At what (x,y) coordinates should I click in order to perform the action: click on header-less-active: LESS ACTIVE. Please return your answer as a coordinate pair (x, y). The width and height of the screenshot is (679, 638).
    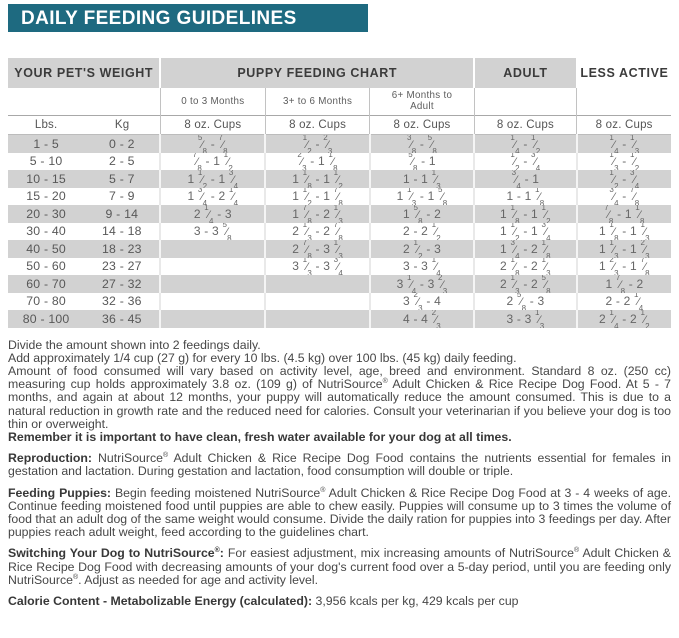
    Looking at the image, I should click on (623, 73).